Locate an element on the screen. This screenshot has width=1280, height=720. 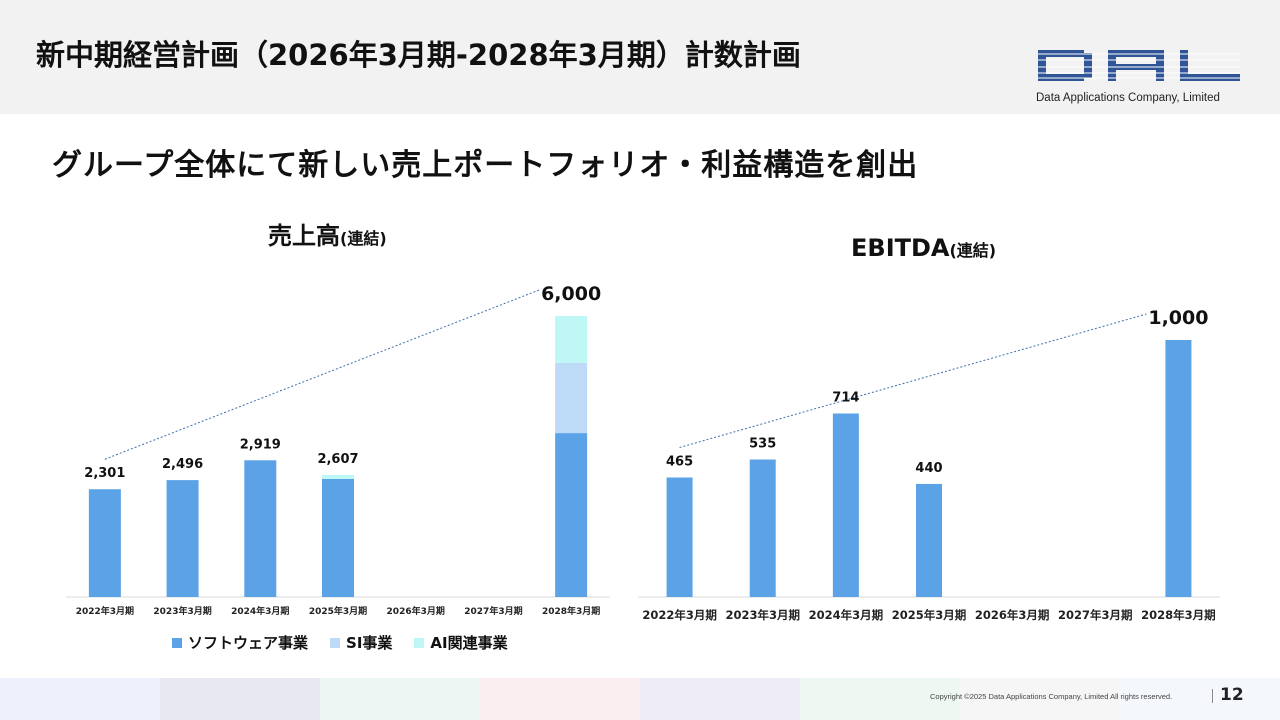
ebitda-chart-title-suffix: (連結) is located at coordinates (973, 250).